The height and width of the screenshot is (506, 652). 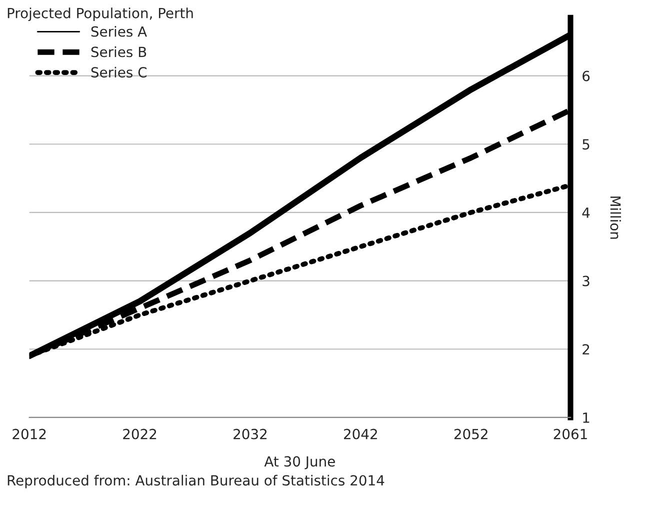 What do you see at coordinates (616, 217) in the screenshot?
I see `y-axis-title: Million` at bounding box center [616, 217].